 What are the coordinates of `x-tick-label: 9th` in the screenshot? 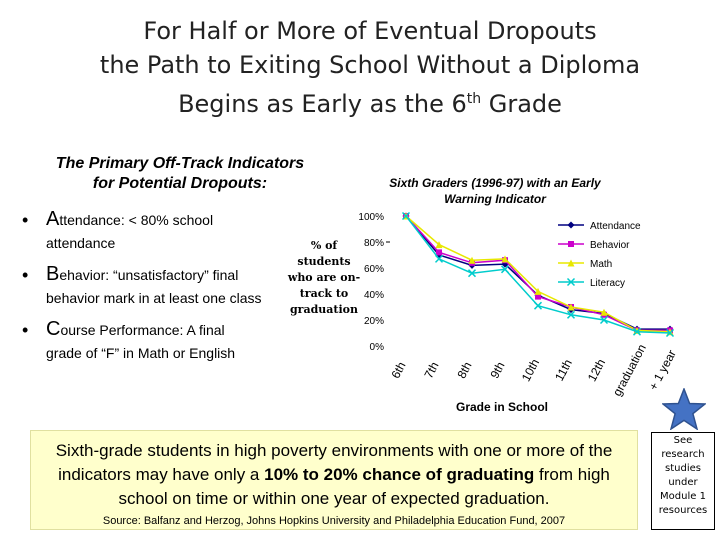 It's located at (497, 369).